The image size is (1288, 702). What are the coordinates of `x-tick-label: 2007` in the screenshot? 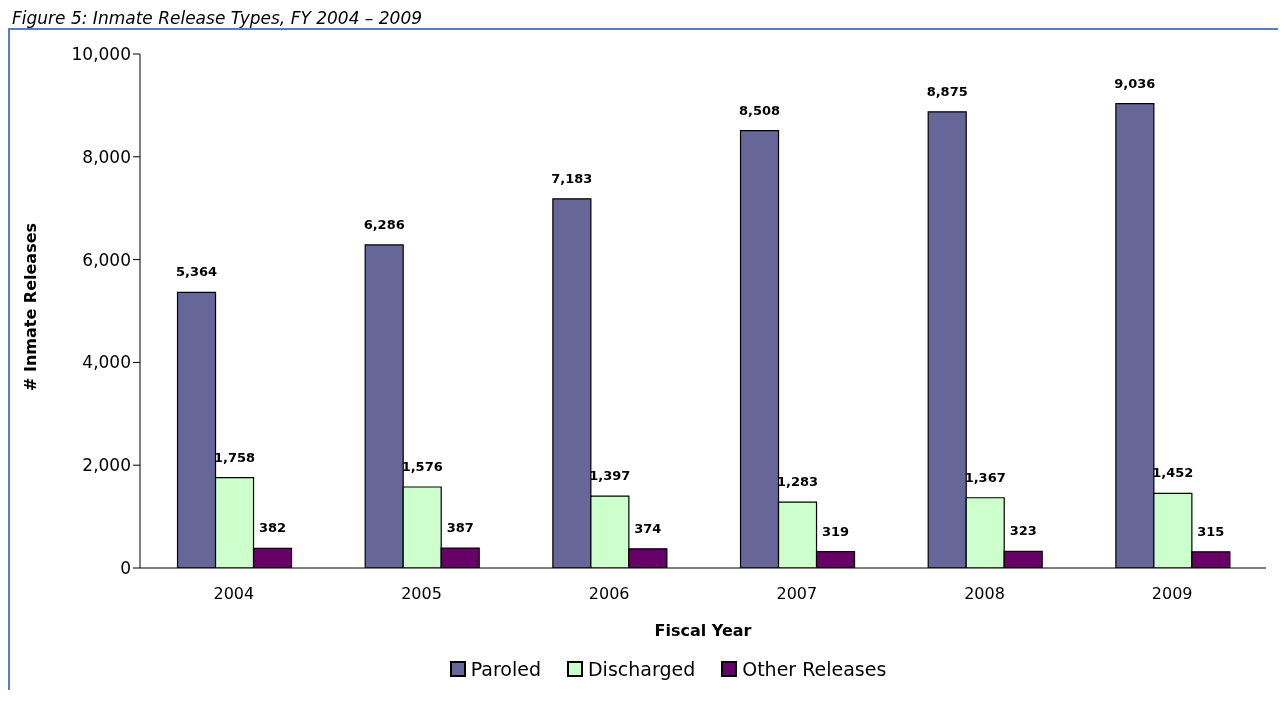 It's located at (797, 594).